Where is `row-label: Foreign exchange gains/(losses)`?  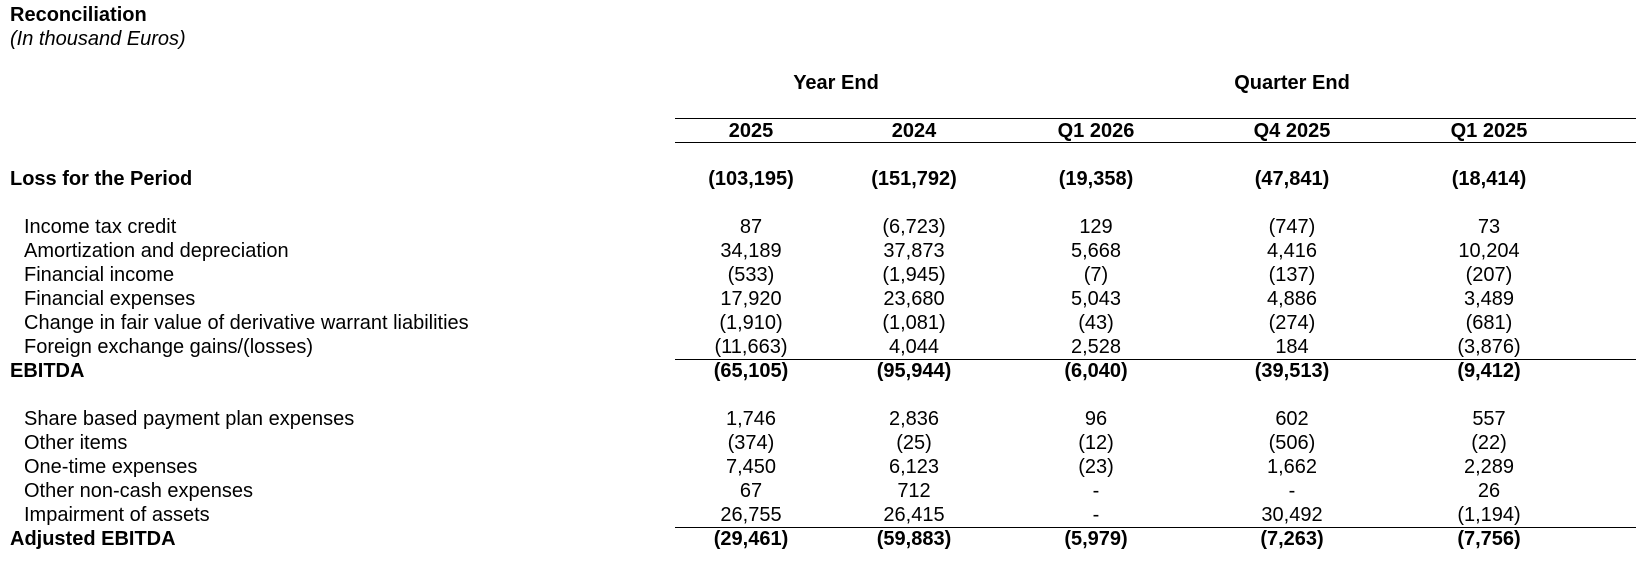 row-label: Foreign exchange gains/(losses) is located at coordinates (169, 347).